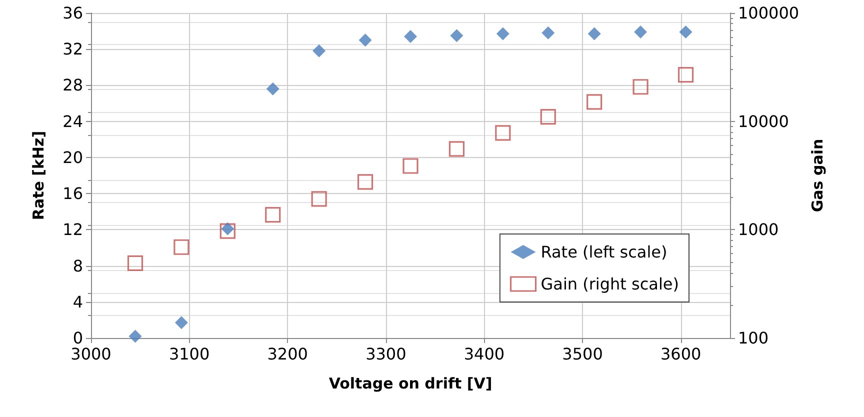 The image size is (864, 417). What do you see at coordinates (410, 383) in the screenshot?
I see `x-axis-title: Voltage on drift [V]` at bounding box center [410, 383].